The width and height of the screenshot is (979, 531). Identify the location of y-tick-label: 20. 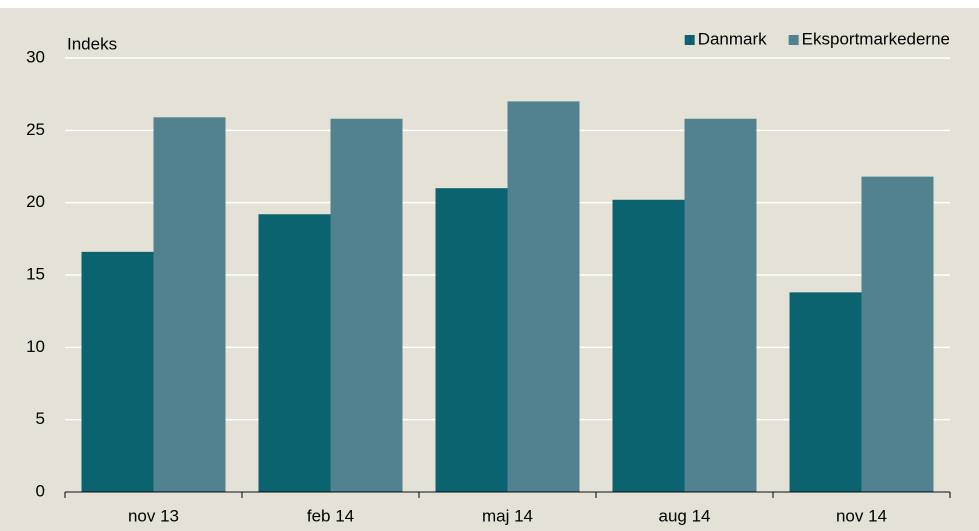
(35, 201).